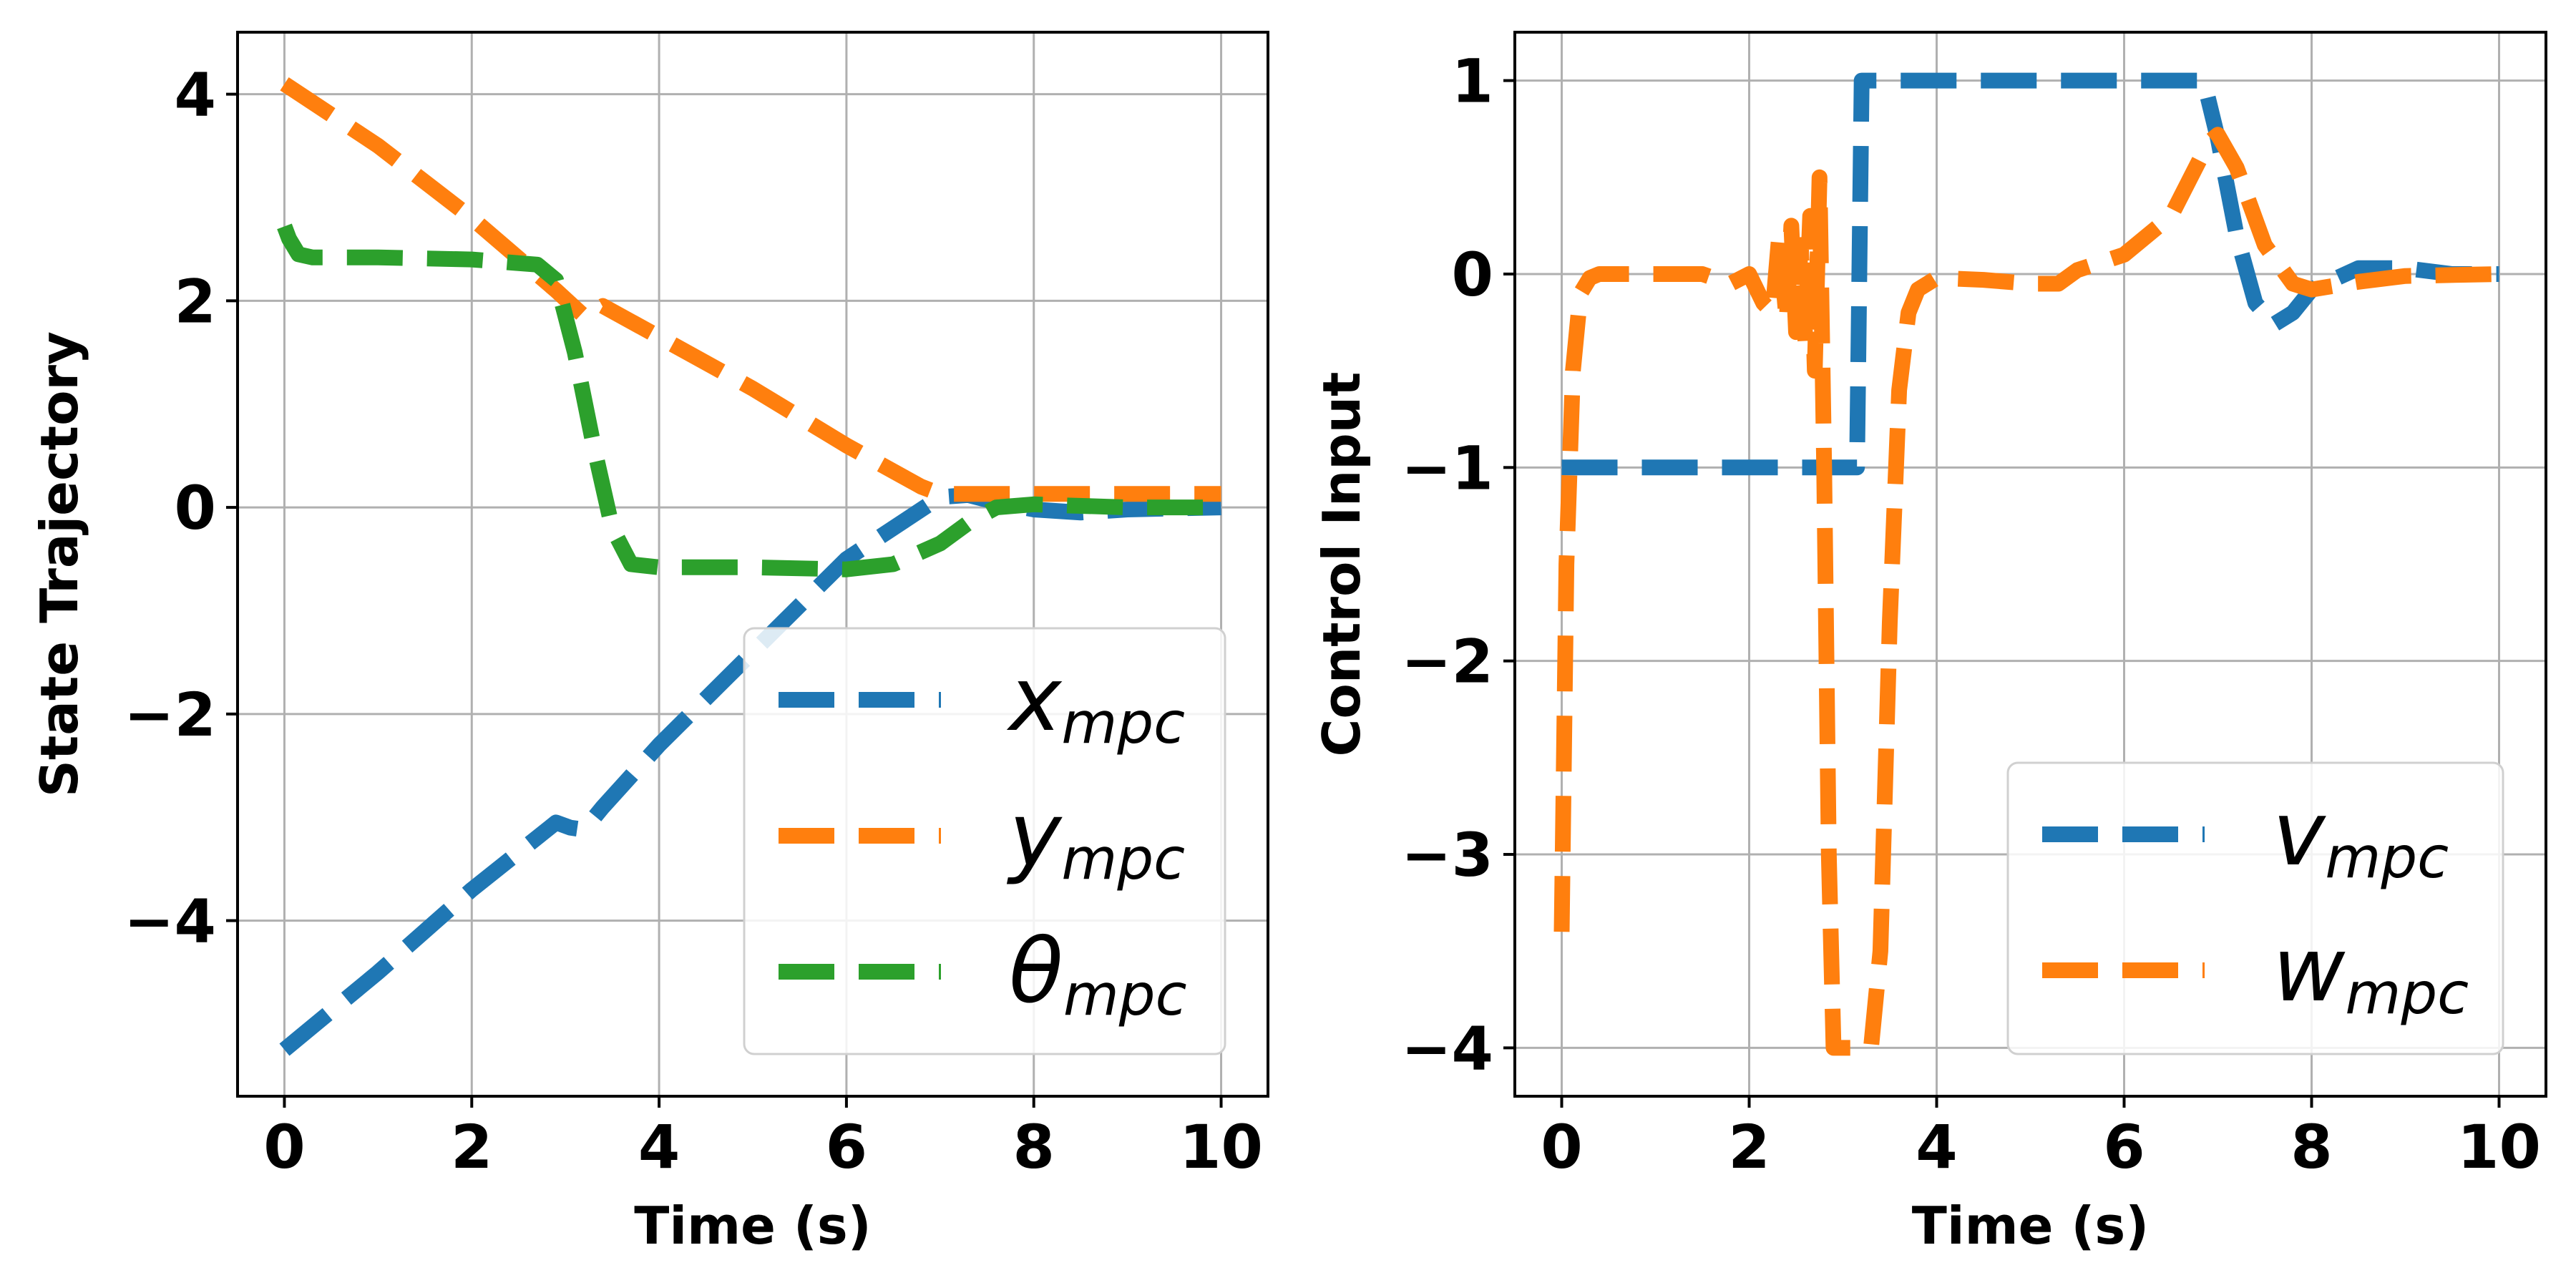 The height and width of the screenshot is (1288, 2576). What do you see at coordinates (2371, 973) in the screenshot?
I see `legend-label-w_mpc: wmpc` at bounding box center [2371, 973].